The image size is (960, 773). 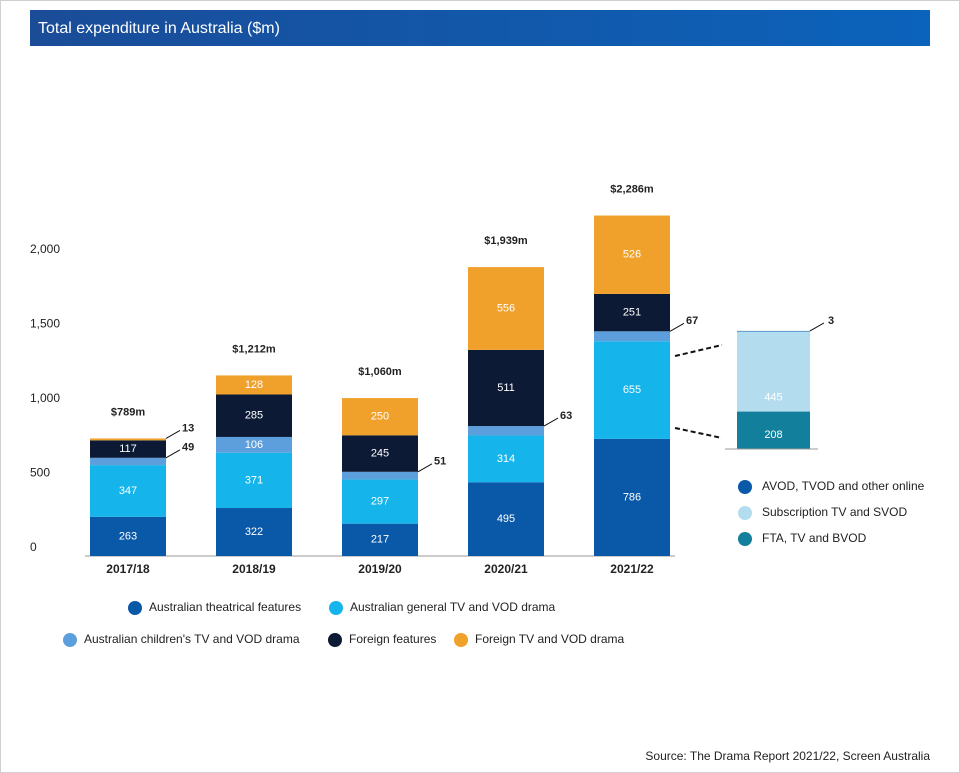 I want to click on legend-label: AVOD, TVOD and other online, so click(x=843, y=486).